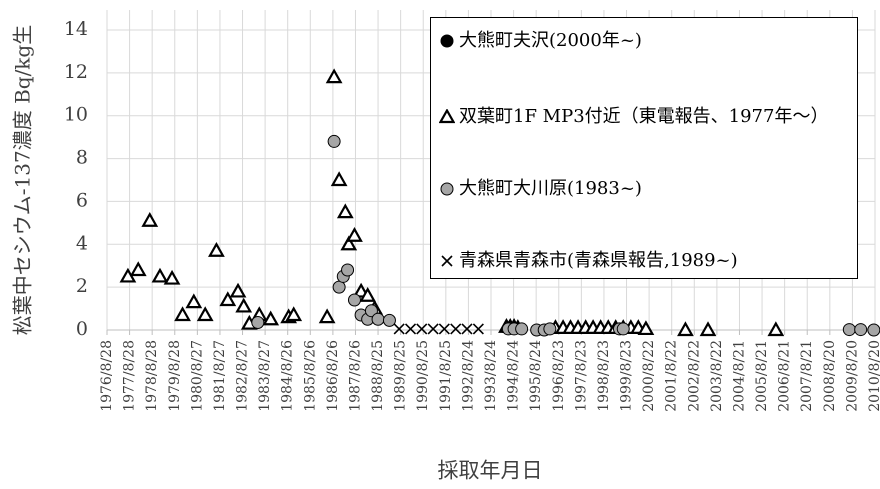 The width and height of the screenshot is (880, 489). What do you see at coordinates (446, 376) in the screenshot?
I see `x-tick-label: 1991/8/25` at bounding box center [446, 376].